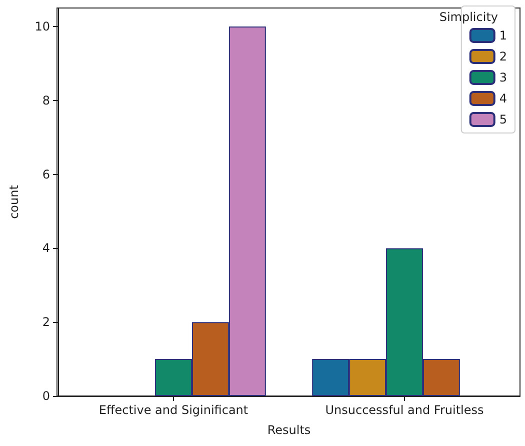 The height and width of the screenshot is (446, 525). Describe the element at coordinates (173, 410) in the screenshot. I see `x-tick-label: Effective and Siginificant` at that location.